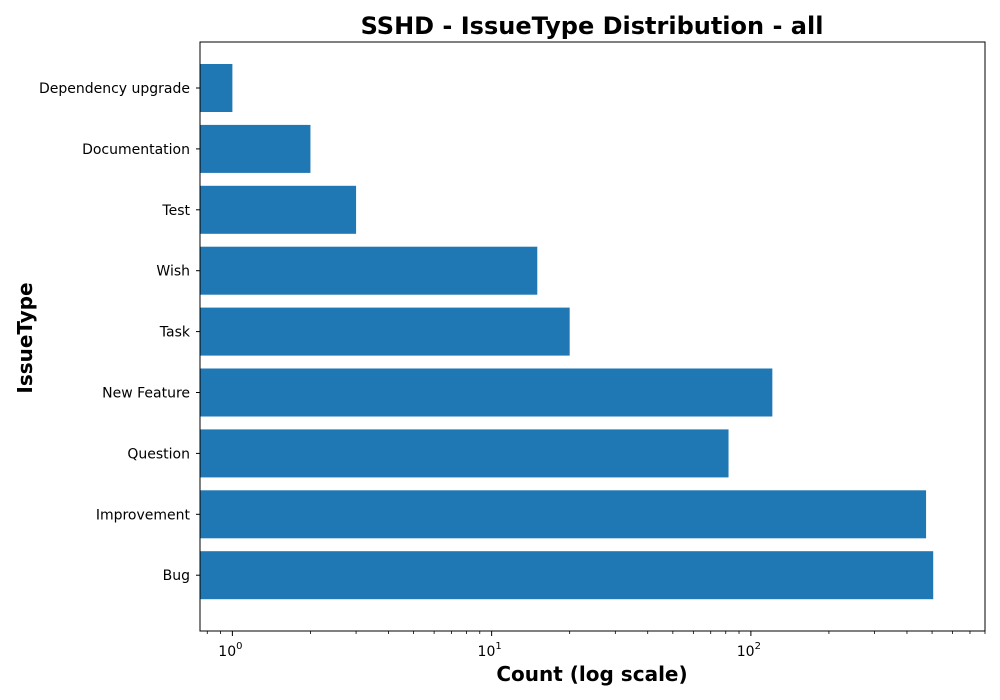  What do you see at coordinates (563, 514) in the screenshot?
I see `bar-improvement` at bounding box center [563, 514].